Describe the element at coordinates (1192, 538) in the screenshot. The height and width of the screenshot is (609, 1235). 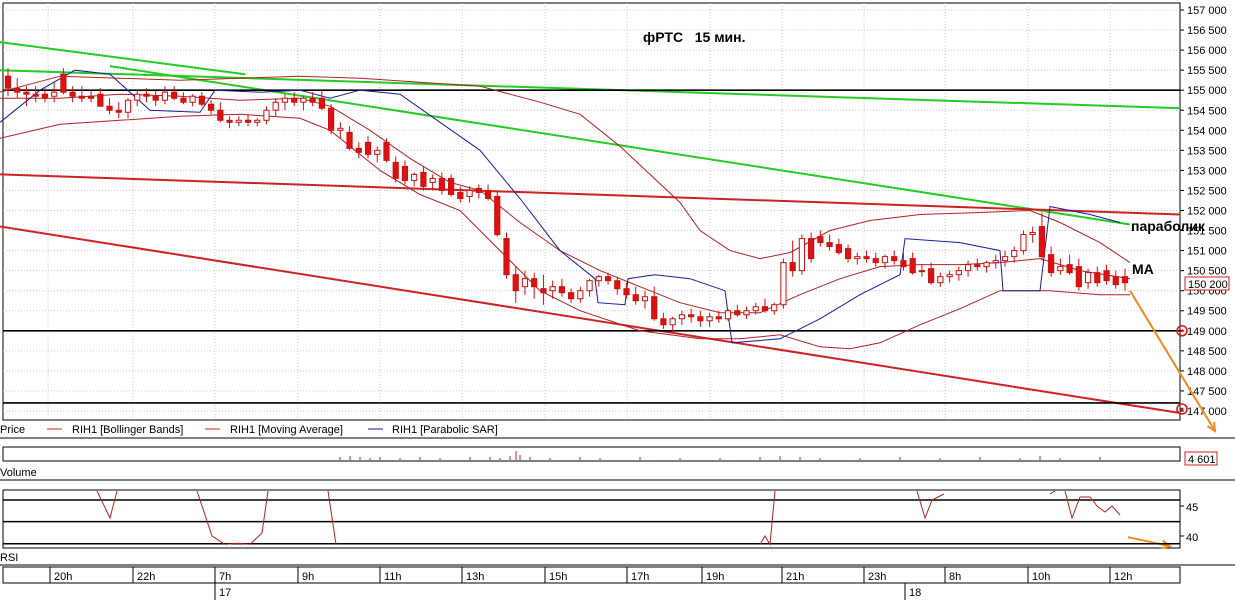
I see `rsi-tick-40: 40` at that location.